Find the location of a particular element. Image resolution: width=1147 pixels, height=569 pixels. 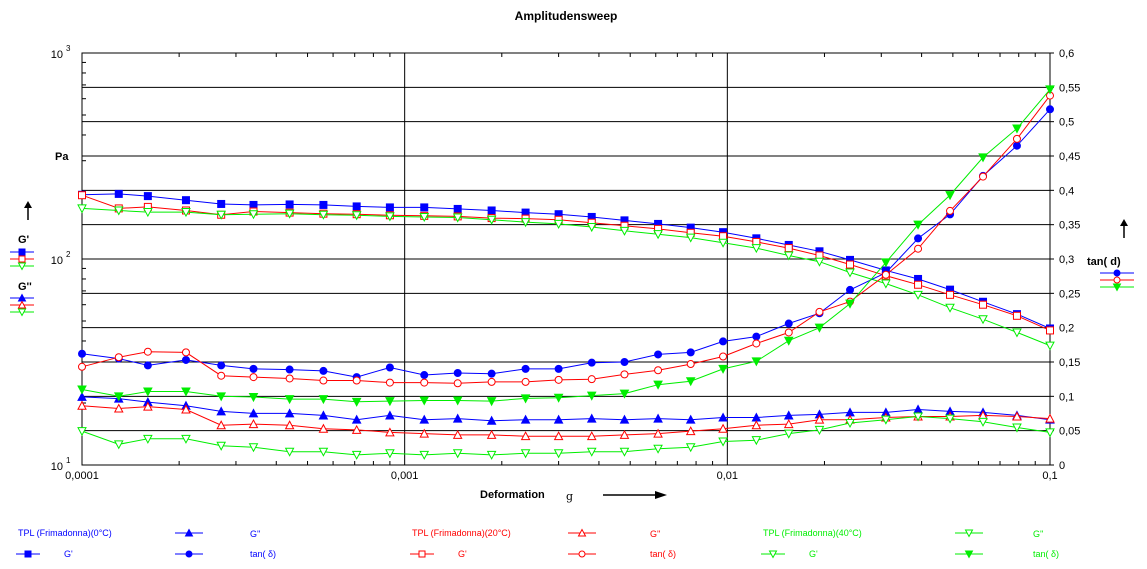

legend-group-label: TPL (Frimadonna)(20°C) is located at coordinates (461, 533).